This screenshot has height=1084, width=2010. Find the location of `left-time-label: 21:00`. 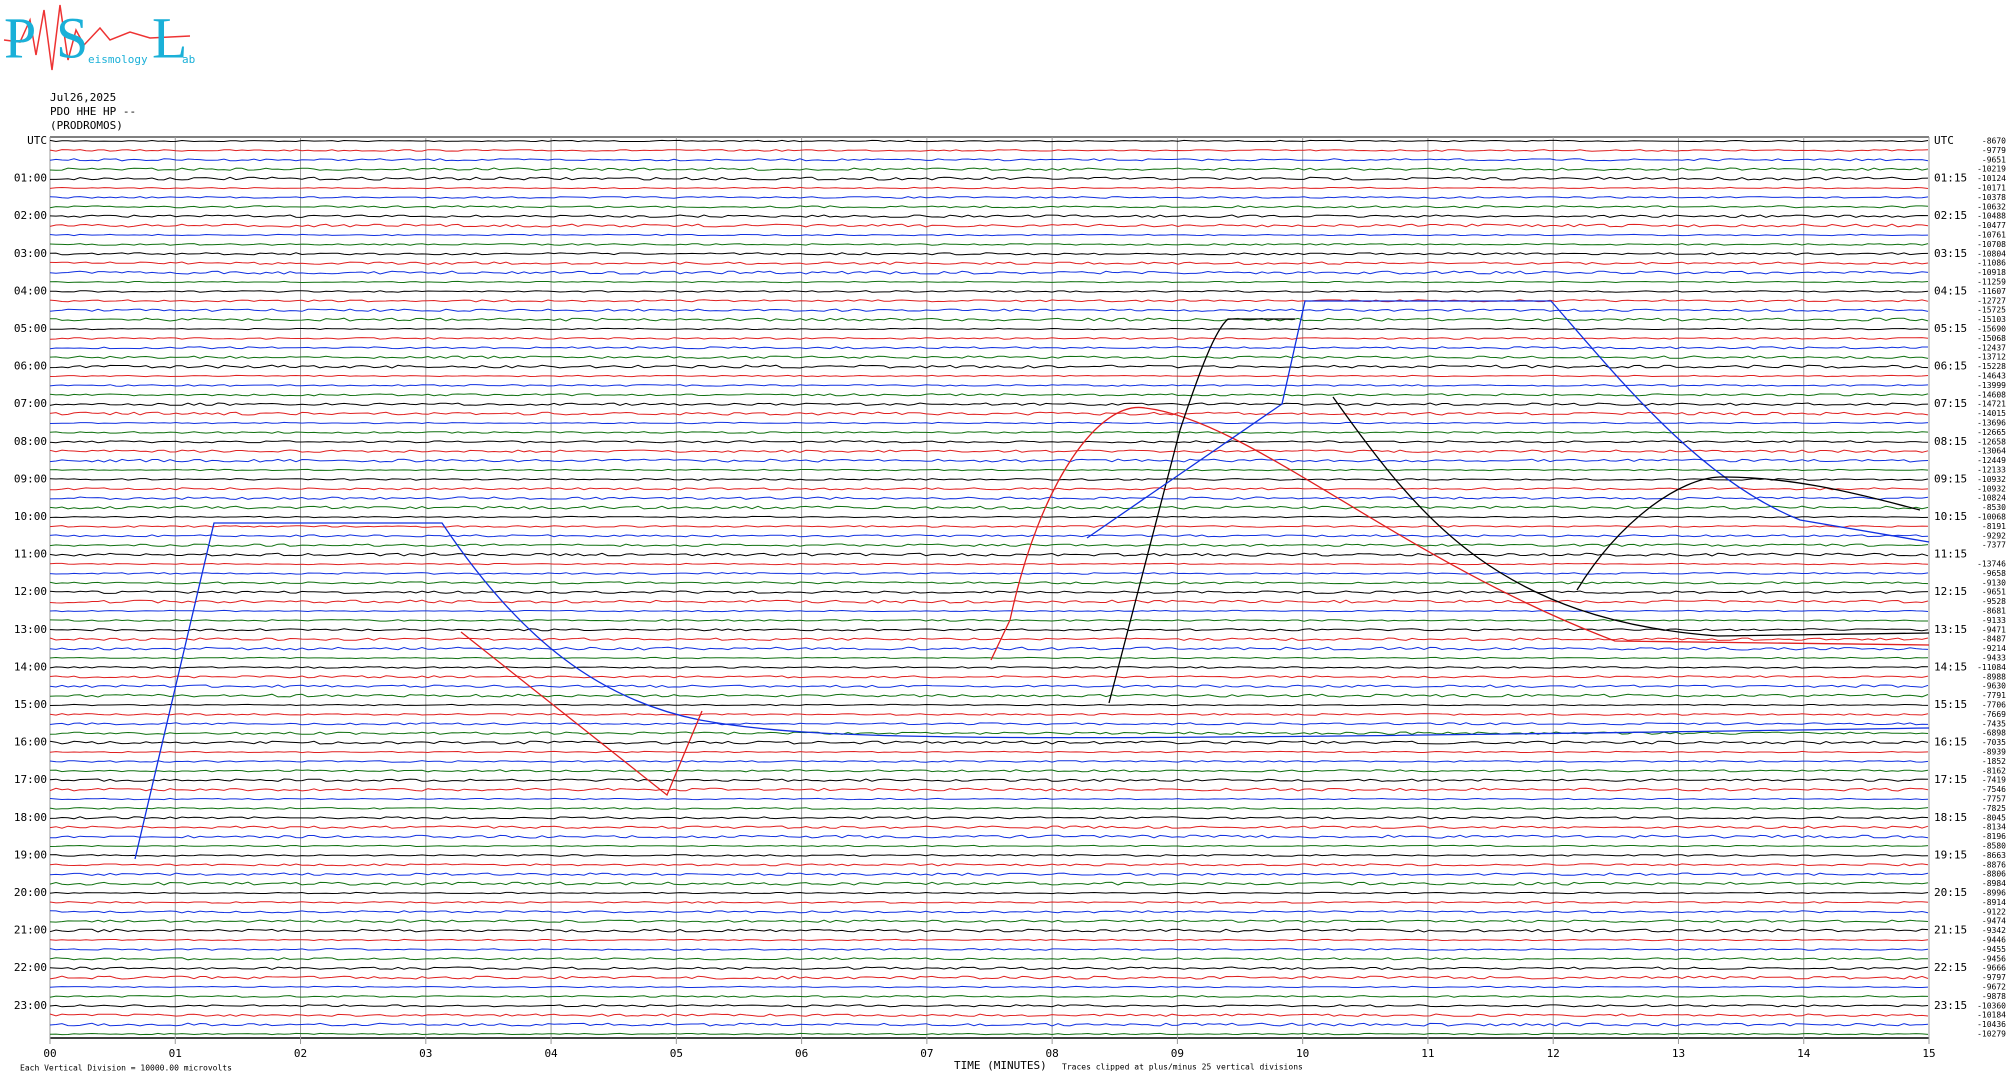

left-time-label: 21:00 is located at coordinates (30, 930).